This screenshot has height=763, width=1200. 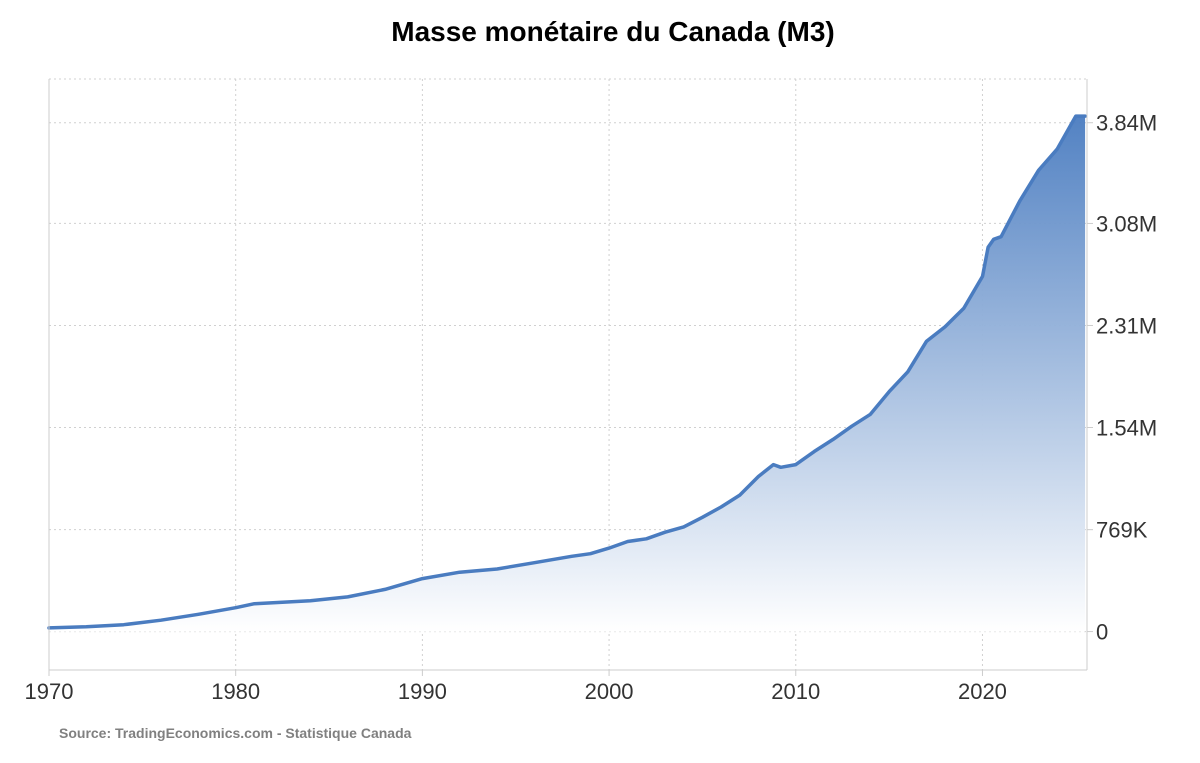 What do you see at coordinates (516, 687) in the screenshot?
I see `x-axis-ticks: 1970 1980 1990 2000 2010 2020` at bounding box center [516, 687].